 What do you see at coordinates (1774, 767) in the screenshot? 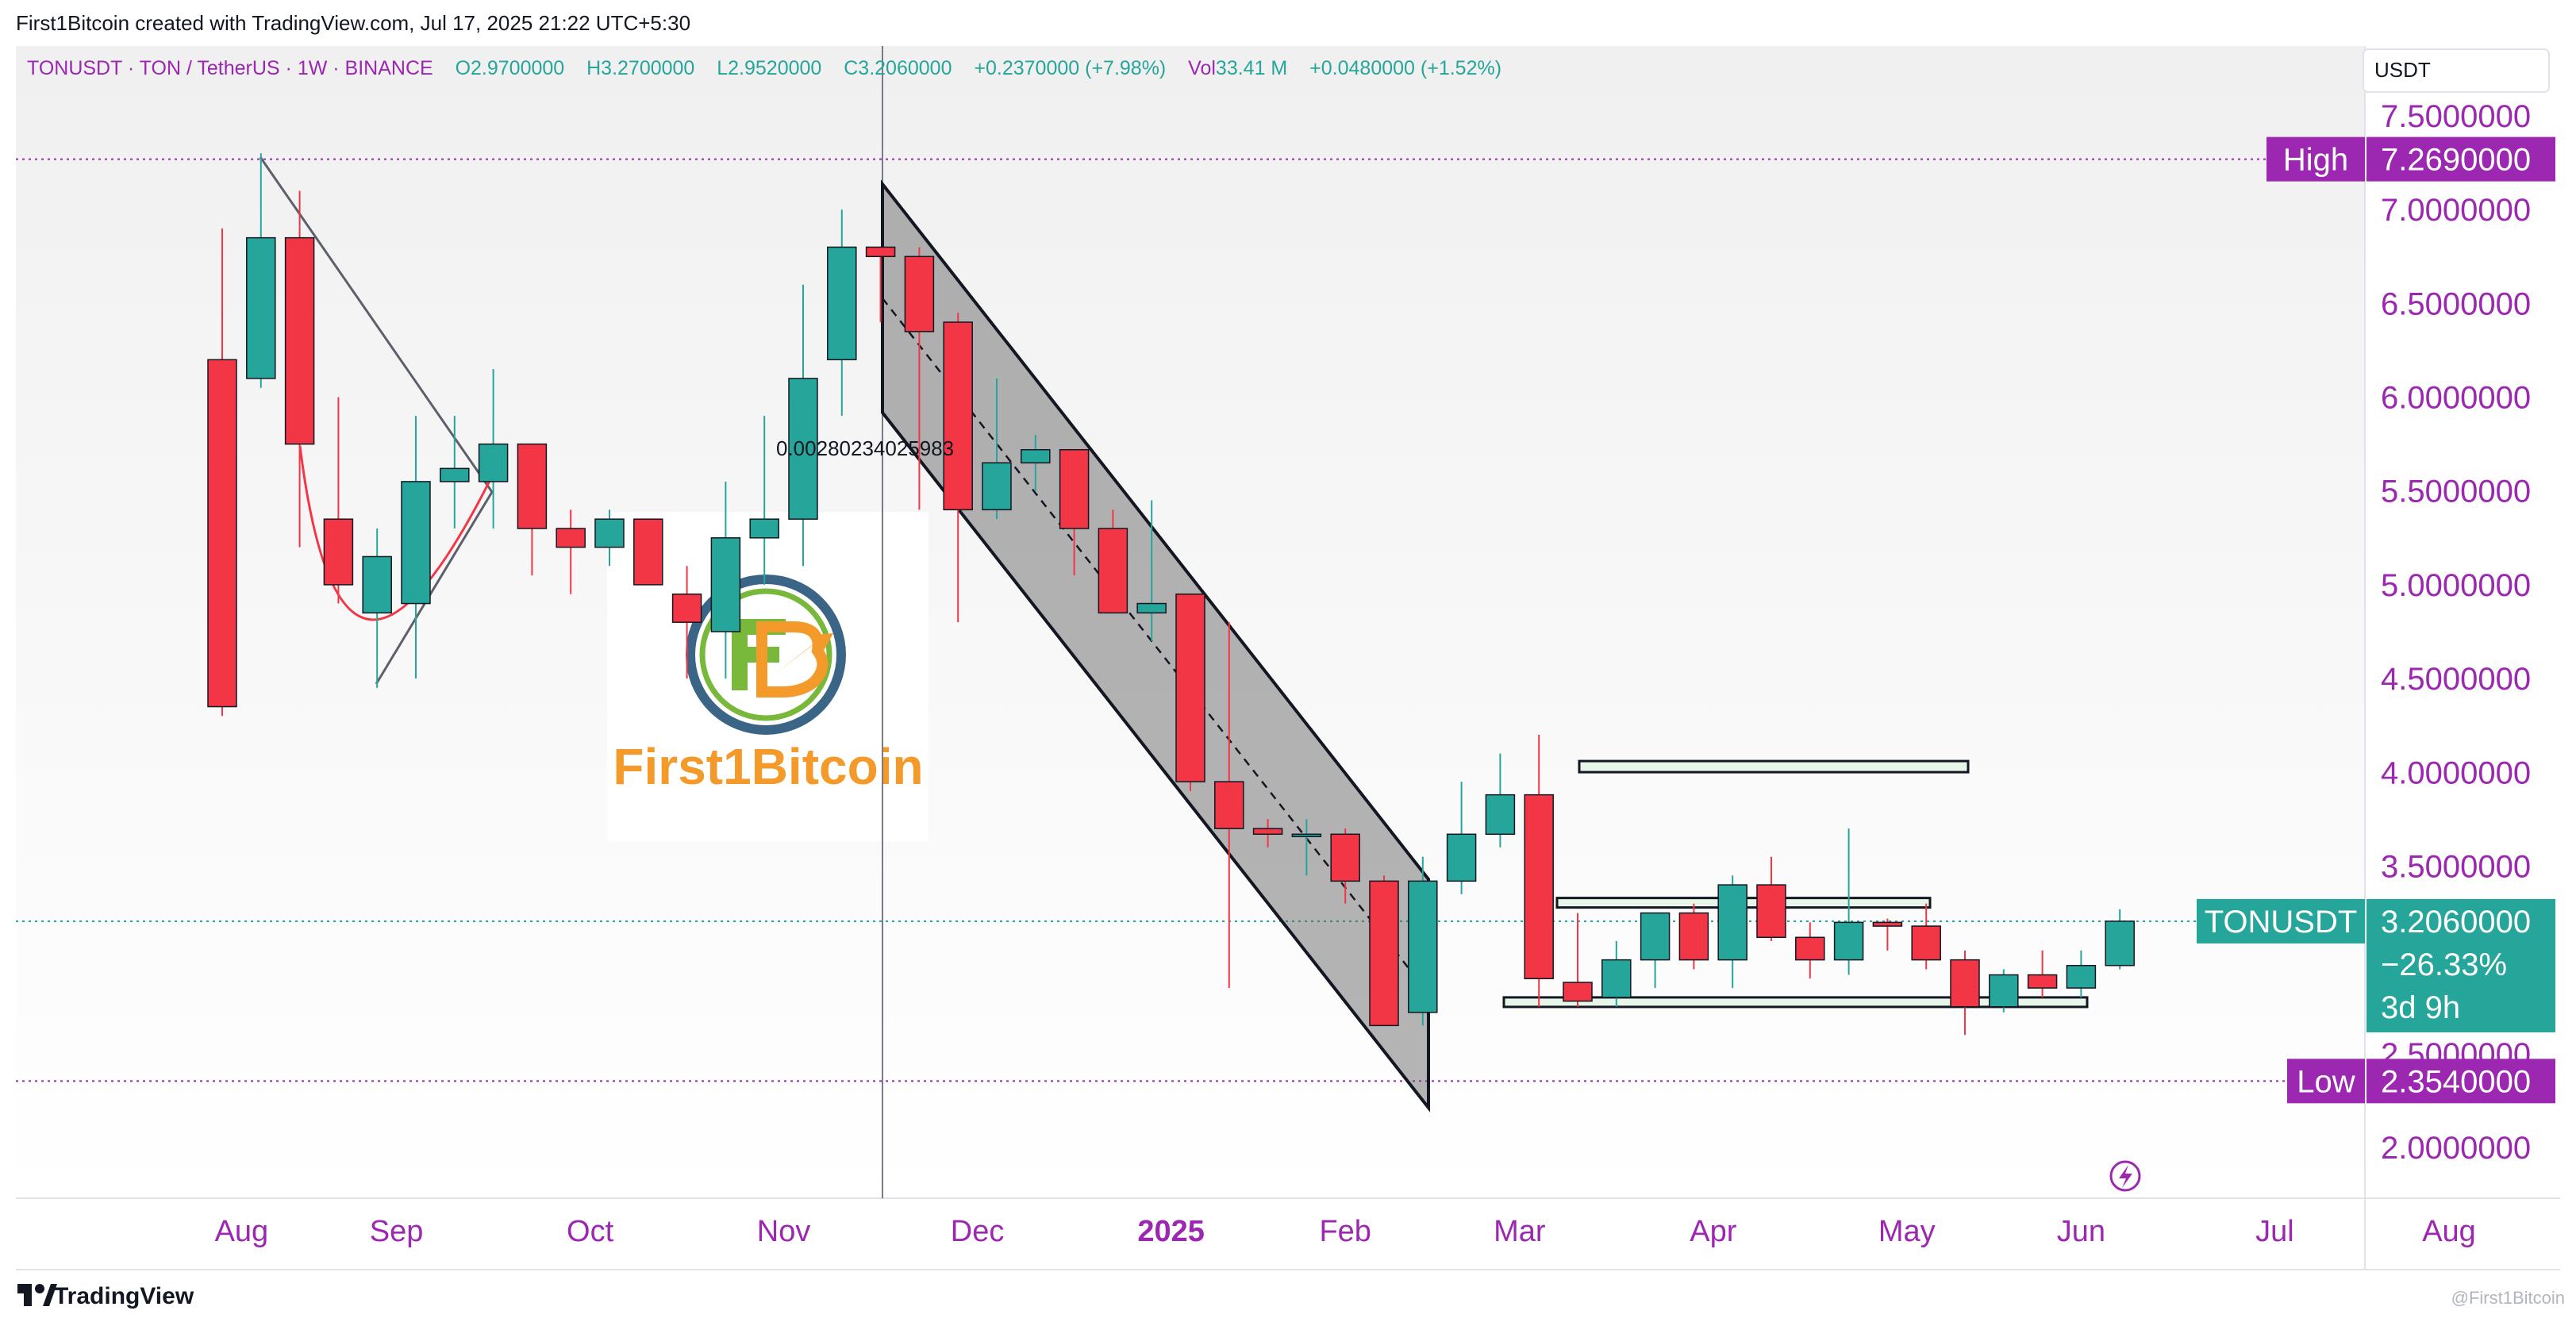
I see `resistance-box` at bounding box center [1774, 767].